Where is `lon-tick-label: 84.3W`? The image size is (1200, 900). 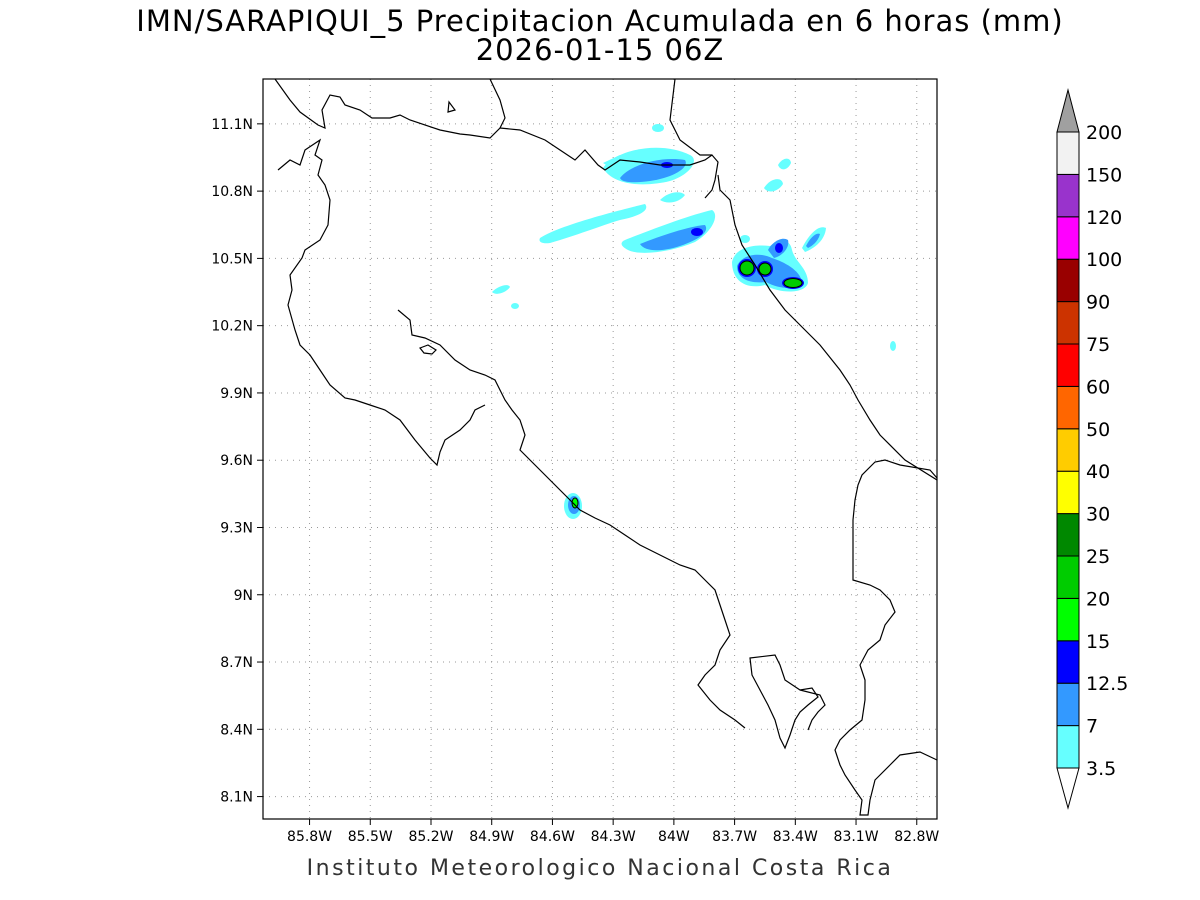 lon-tick-label: 84.3W is located at coordinates (613, 837).